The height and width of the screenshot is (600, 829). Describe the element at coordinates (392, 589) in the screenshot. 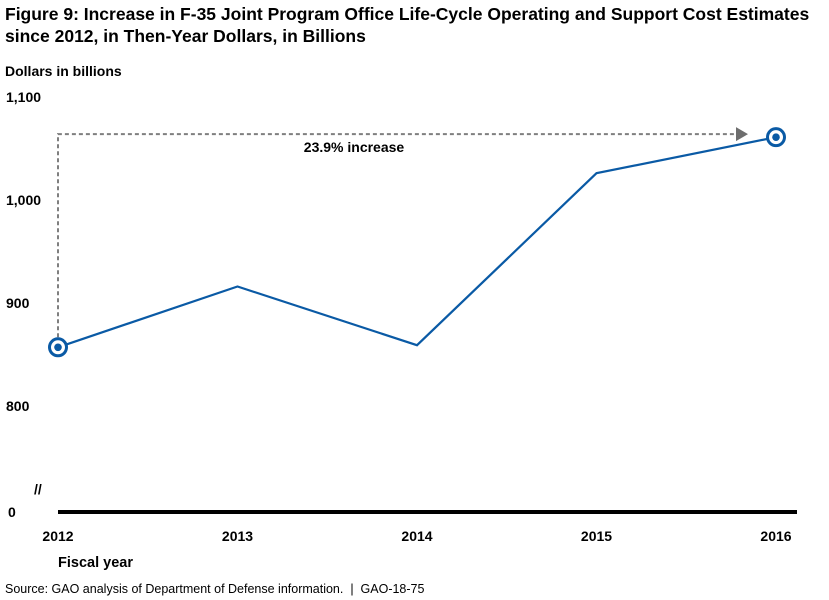

I see `report-id: GAO-18-75` at that location.